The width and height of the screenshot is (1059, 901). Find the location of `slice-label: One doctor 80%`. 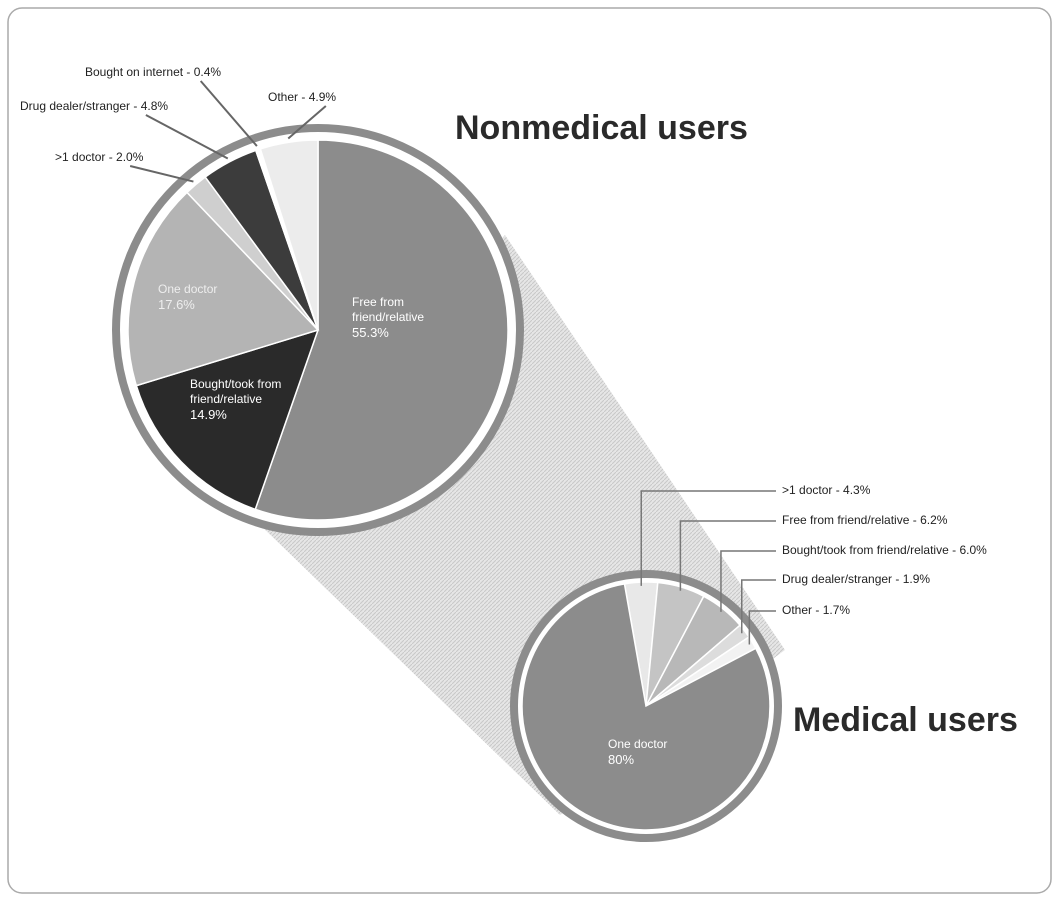

slice-label: One doctor 80% is located at coordinates (637, 752).